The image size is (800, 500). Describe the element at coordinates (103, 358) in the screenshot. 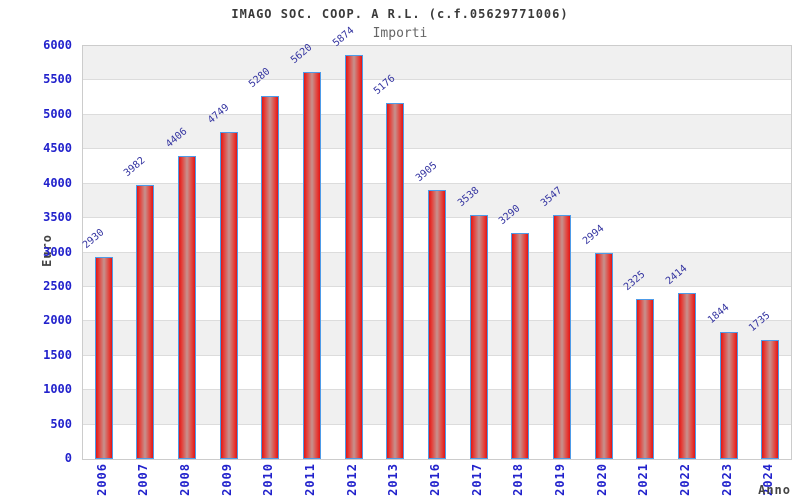

I see `bar-2006` at that location.